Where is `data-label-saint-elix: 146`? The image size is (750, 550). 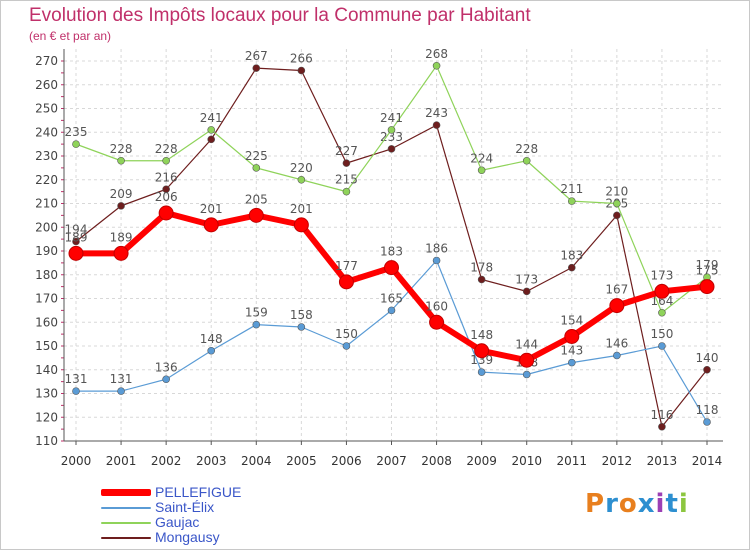
data-label-saint-elix: 146 is located at coordinates (616, 344).